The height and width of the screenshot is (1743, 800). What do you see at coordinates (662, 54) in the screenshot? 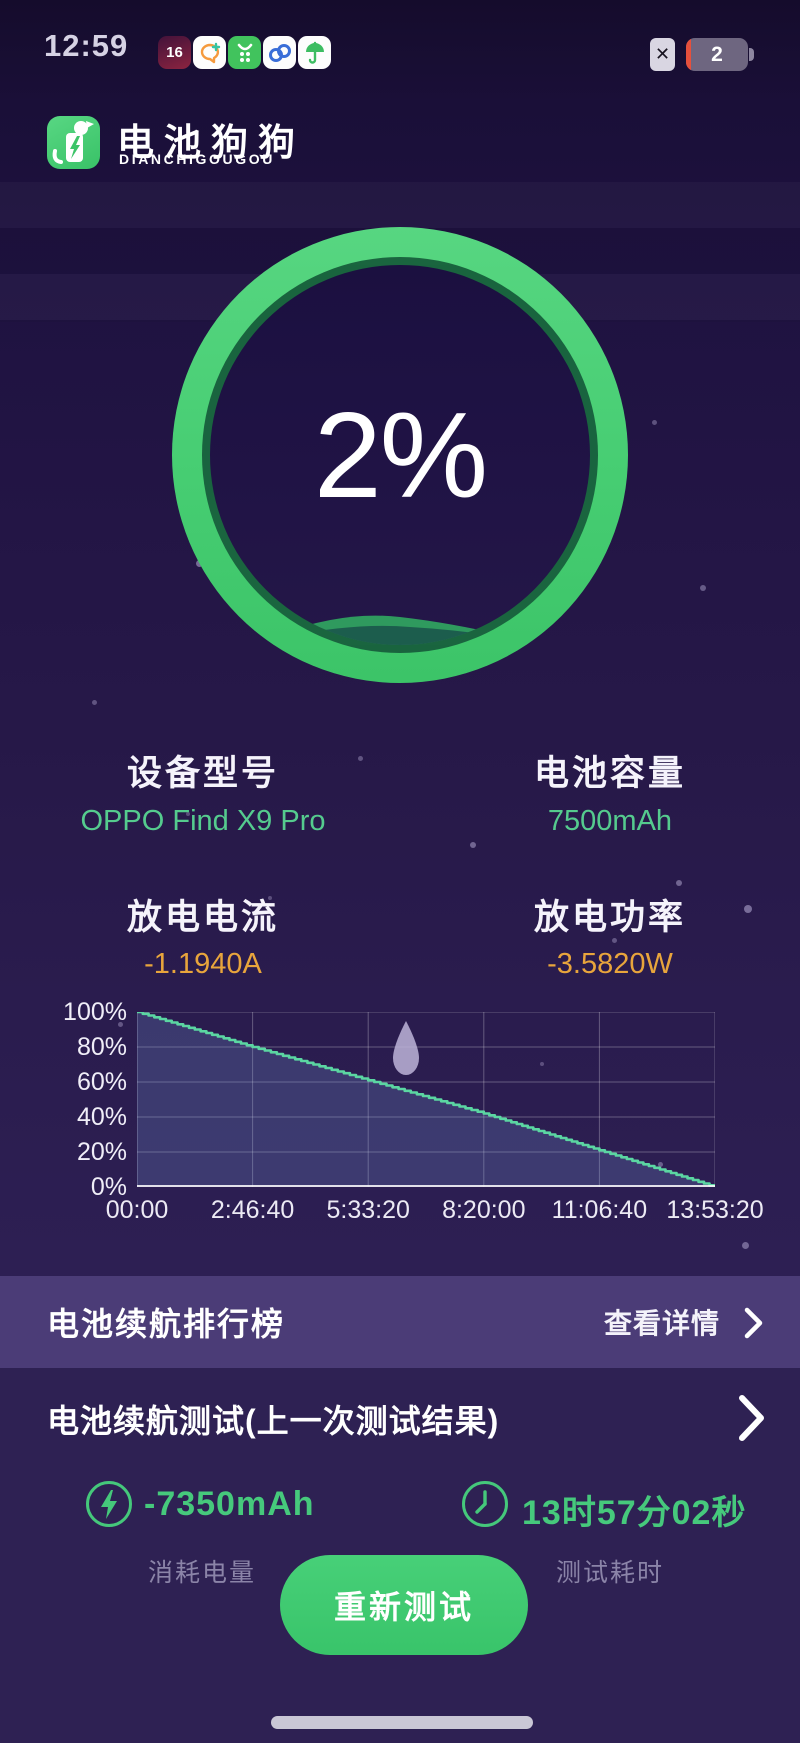
I see `no-sim-icon: ✕` at bounding box center [662, 54].